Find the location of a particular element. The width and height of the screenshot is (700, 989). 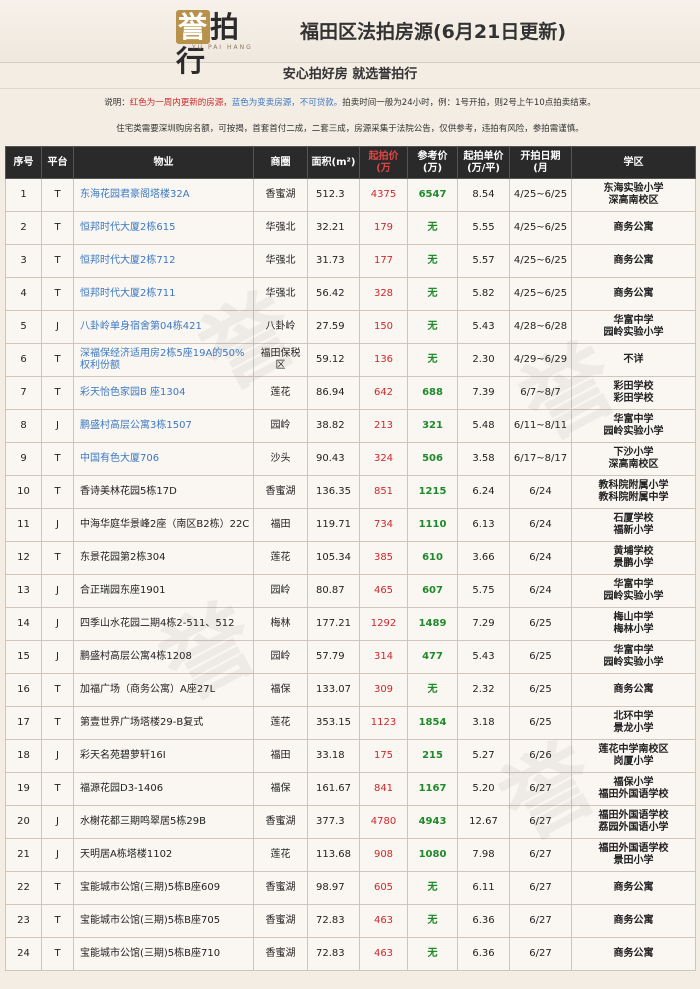

row-district: 莲花 is located at coordinates (280, 558).